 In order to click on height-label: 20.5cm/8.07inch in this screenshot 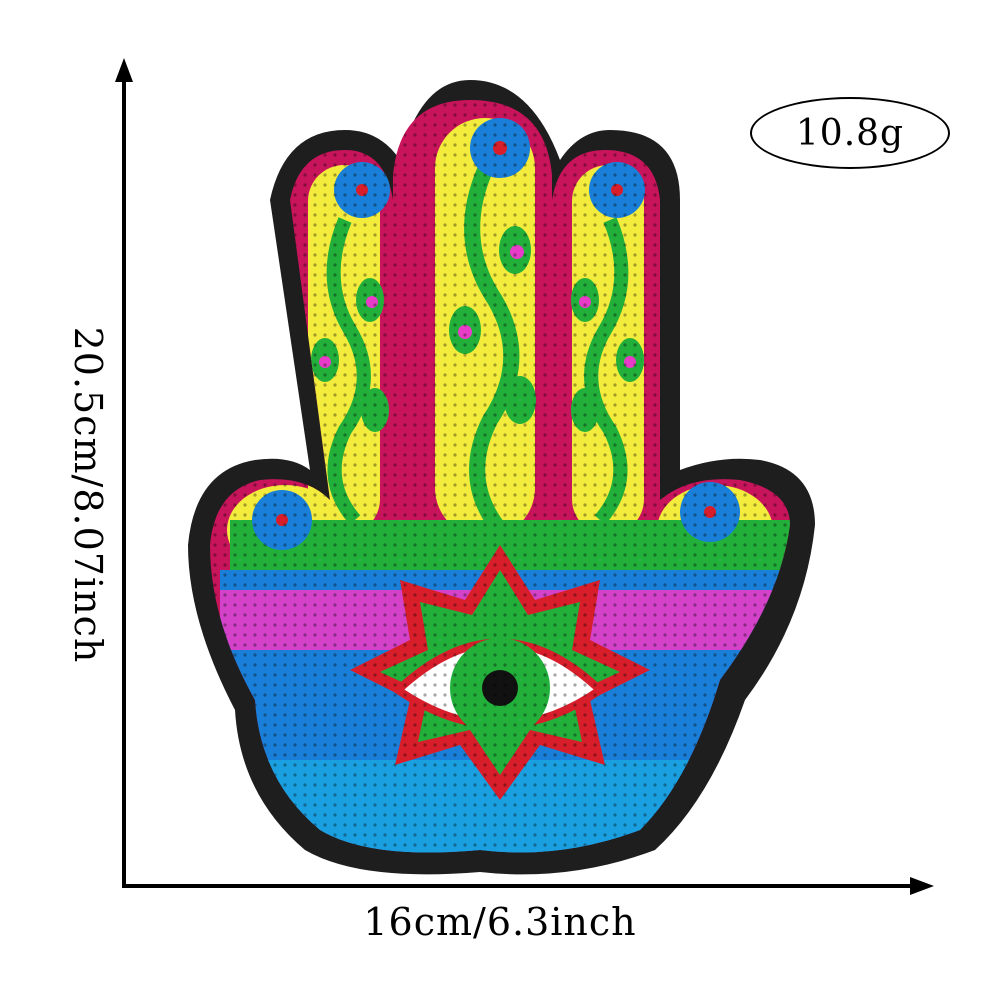, I will do `click(88, 495)`.